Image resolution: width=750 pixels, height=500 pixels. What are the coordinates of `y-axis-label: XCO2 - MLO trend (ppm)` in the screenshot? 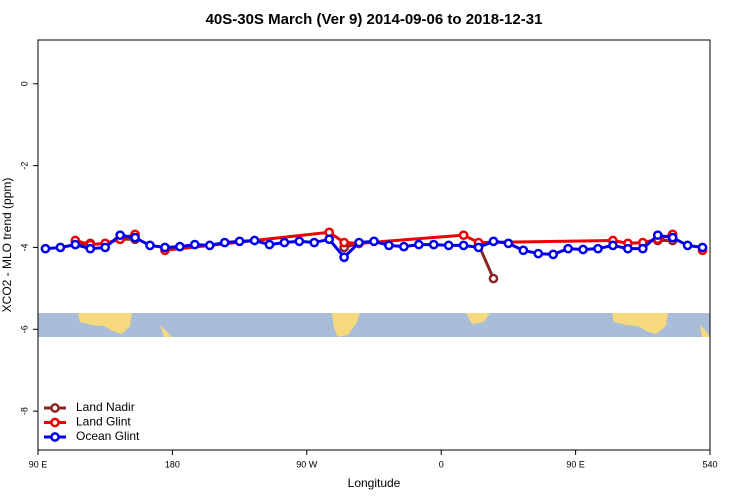 It's located at (7, 245).